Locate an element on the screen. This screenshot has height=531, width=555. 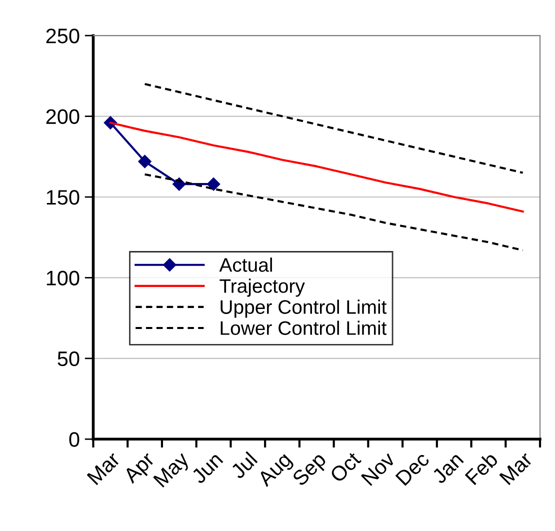
y-tick-label: 250 is located at coordinates (63, 36).